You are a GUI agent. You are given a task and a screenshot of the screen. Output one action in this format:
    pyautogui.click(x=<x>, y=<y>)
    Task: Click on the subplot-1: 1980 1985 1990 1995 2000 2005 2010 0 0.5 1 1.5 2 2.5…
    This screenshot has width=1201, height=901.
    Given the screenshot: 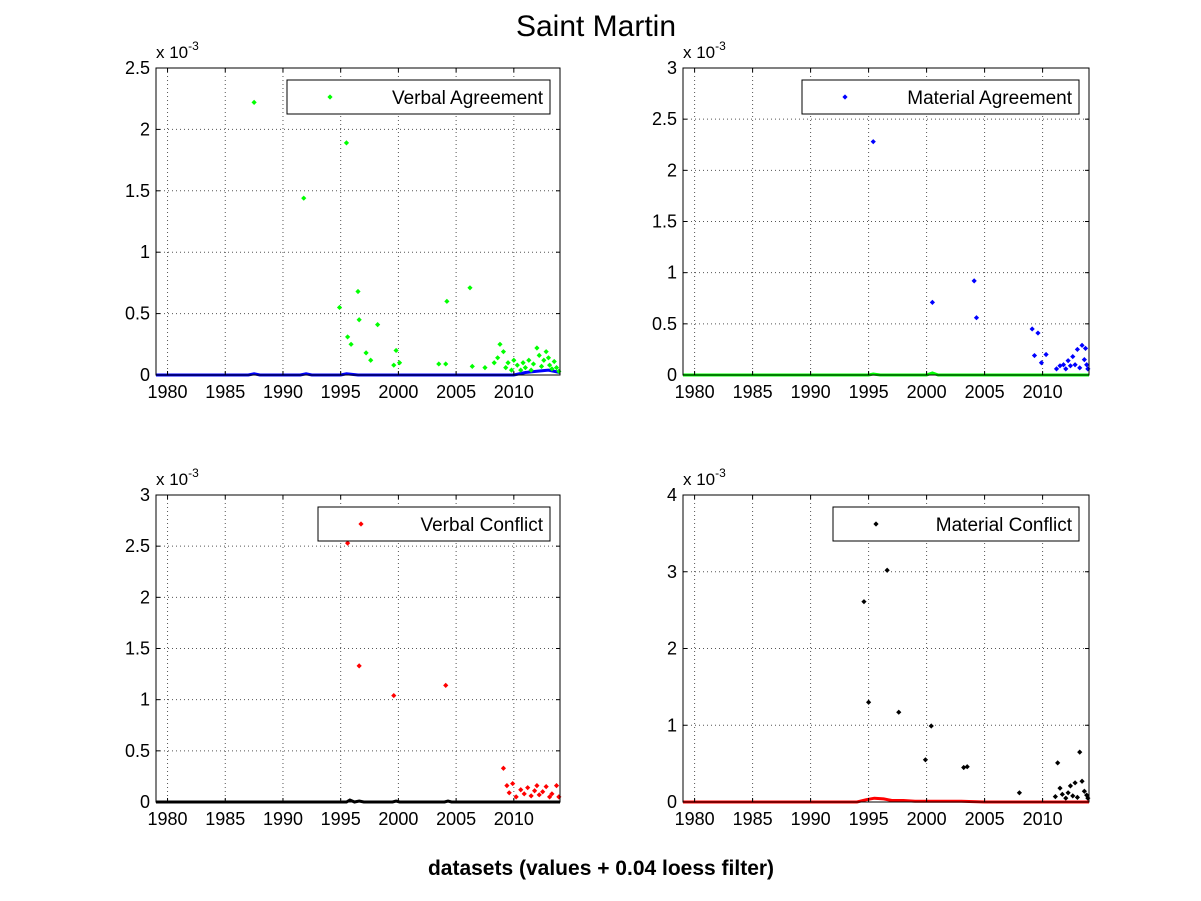 What is the action you would take?
    pyautogui.click(x=343, y=220)
    